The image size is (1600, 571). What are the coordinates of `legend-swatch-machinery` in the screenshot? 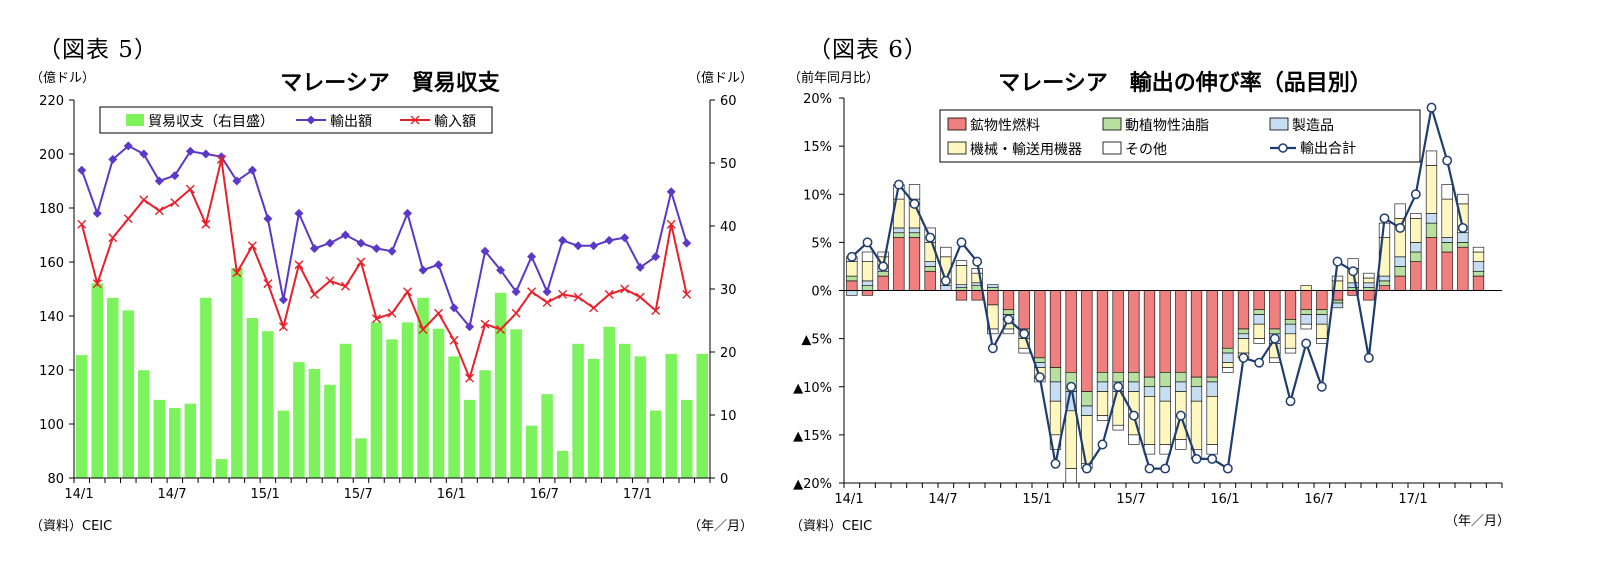 It's located at (957, 148).